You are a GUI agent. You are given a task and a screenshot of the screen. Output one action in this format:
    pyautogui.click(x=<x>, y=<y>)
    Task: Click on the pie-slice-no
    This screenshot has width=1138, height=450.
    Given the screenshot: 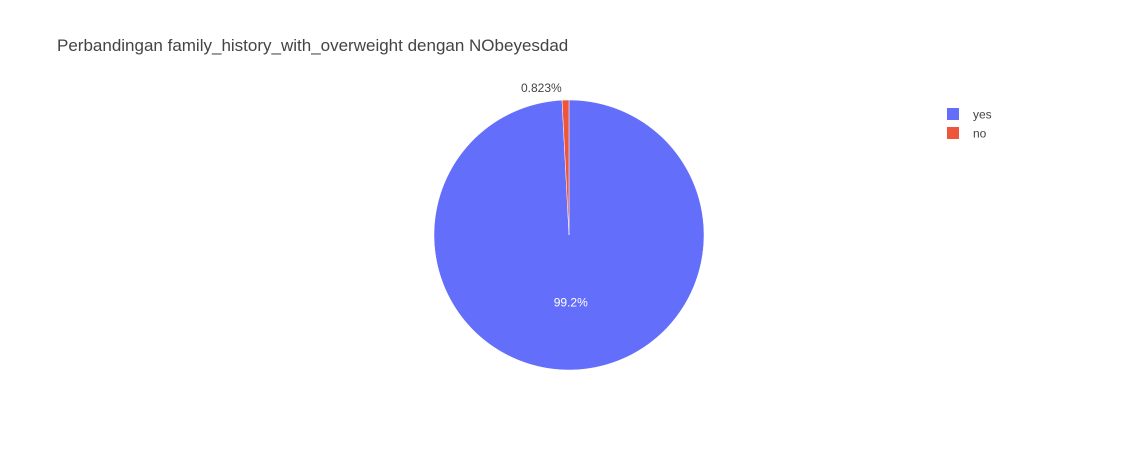 What is the action you would take?
    pyautogui.click(x=565, y=167)
    